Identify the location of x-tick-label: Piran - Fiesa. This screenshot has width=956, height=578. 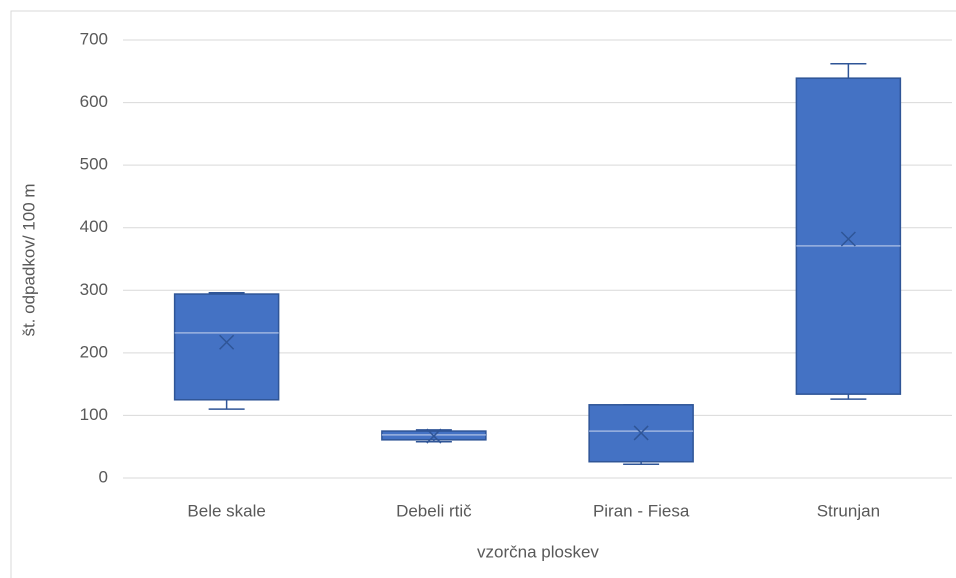
(641, 510).